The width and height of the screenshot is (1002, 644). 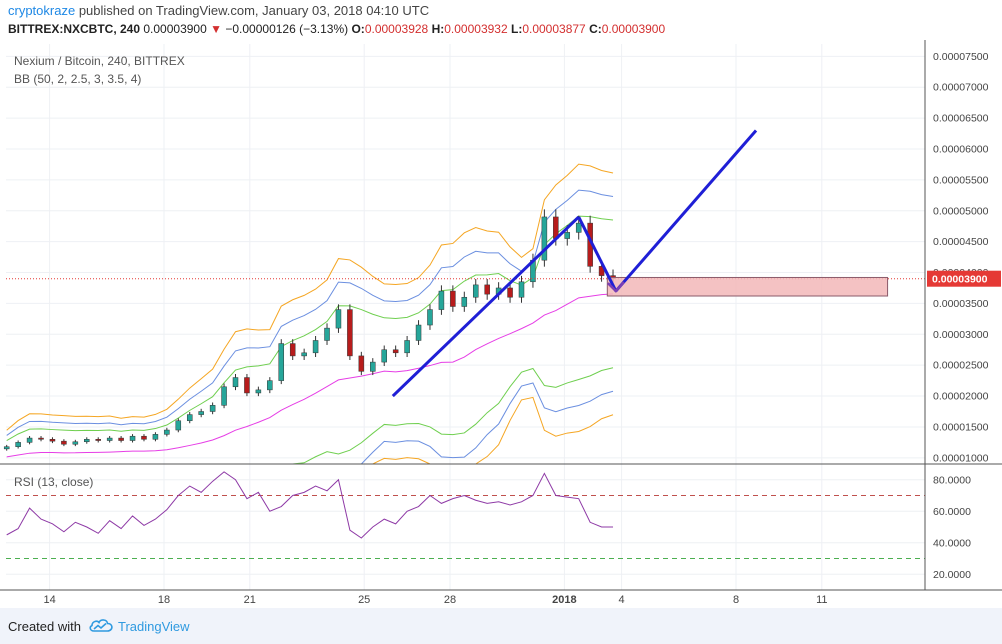 What do you see at coordinates (615, 287) in the screenshot?
I see `pattern-bottom-marker` at bounding box center [615, 287].